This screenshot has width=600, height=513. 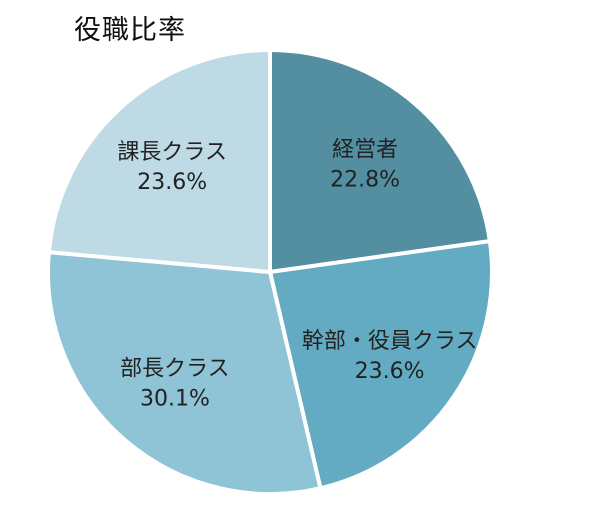 I want to click on slice-value-label: 22.8%, so click(x=365, y=180).